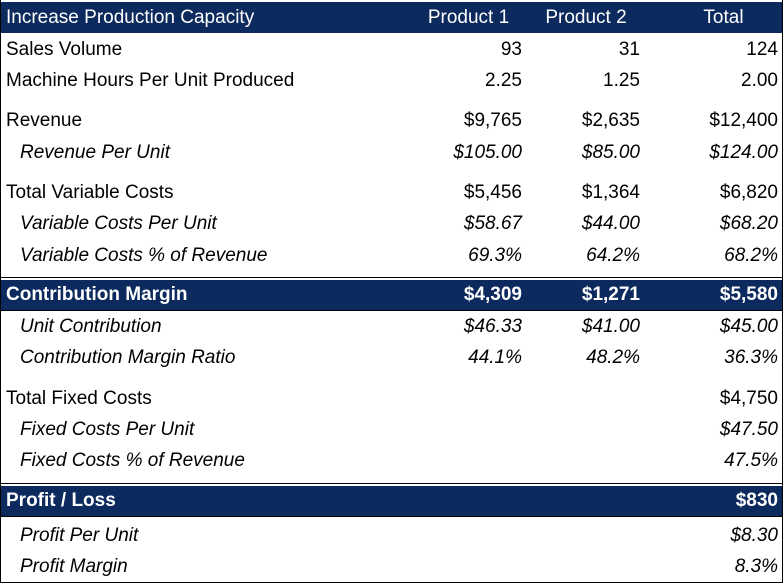  Describe the element at coordinates (150, 80) in the screenshot. I see `row-label: Machine Hours Per Unit Produced` at that location.